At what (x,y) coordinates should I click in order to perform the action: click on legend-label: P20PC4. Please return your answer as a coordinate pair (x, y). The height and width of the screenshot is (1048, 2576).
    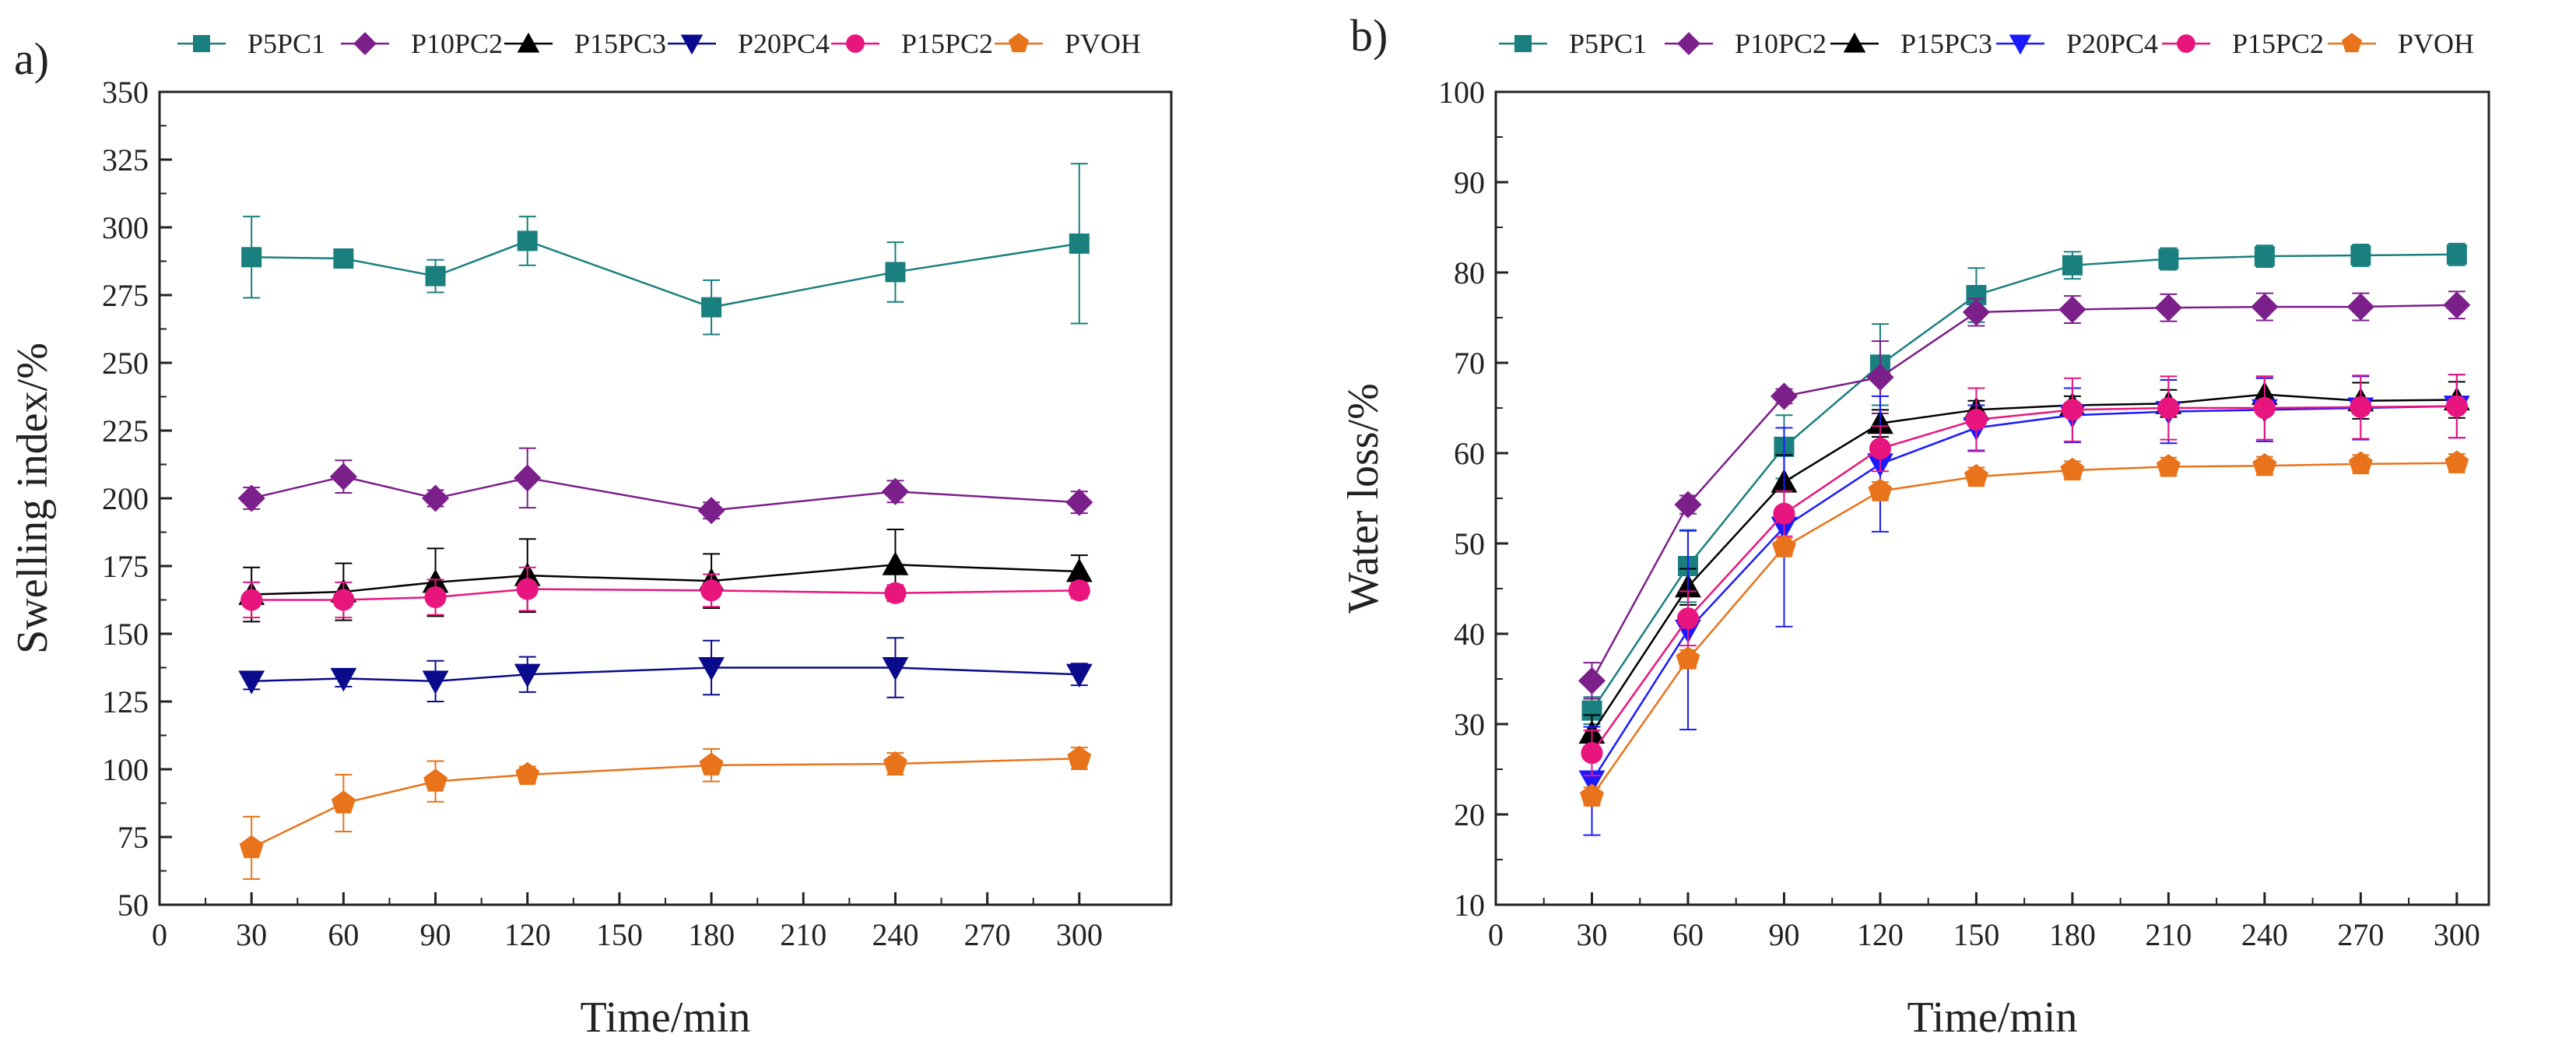
    Looking at the image, I should click on (784, 43).